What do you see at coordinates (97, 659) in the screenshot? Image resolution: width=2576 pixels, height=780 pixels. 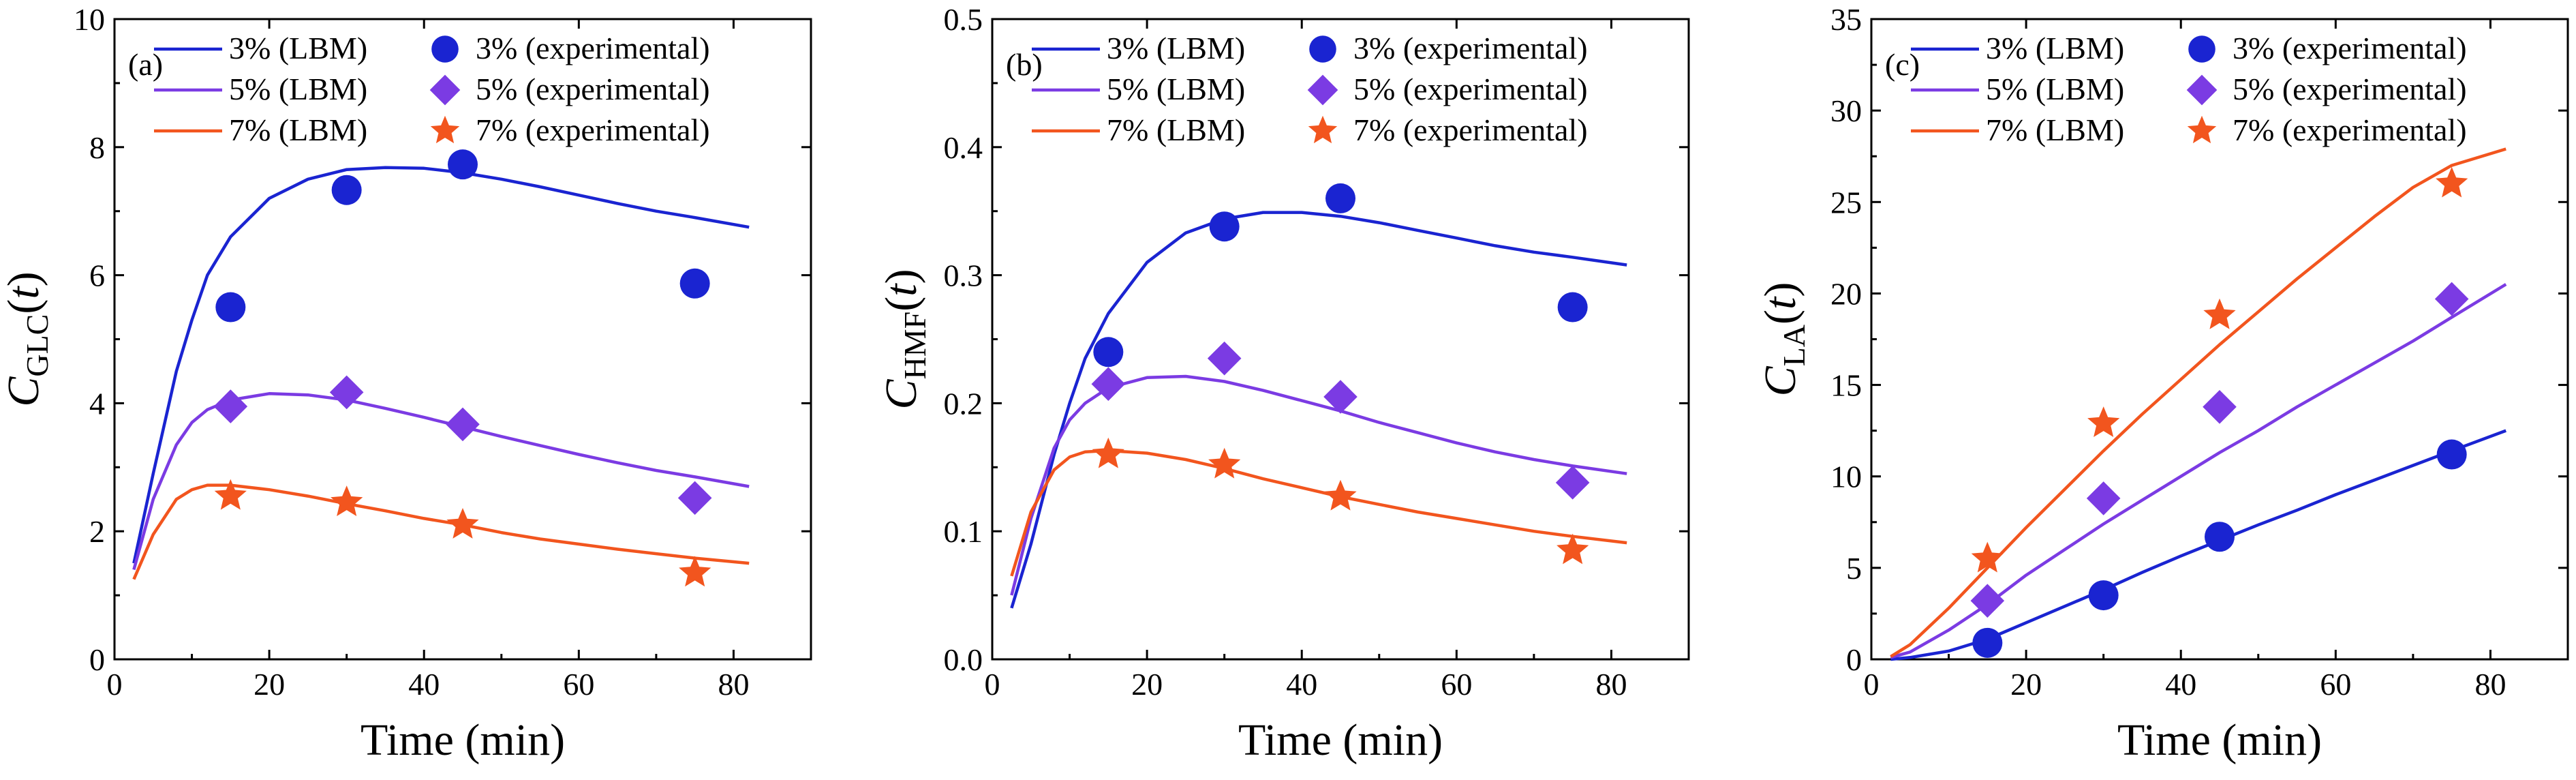 I see `y-tick-label: 0` at bounding box center [97, 659].